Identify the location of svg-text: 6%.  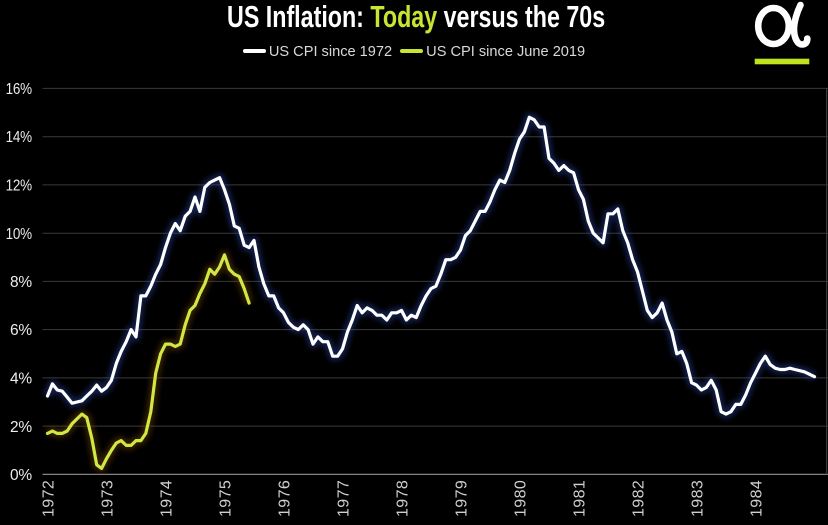
(21, 330).